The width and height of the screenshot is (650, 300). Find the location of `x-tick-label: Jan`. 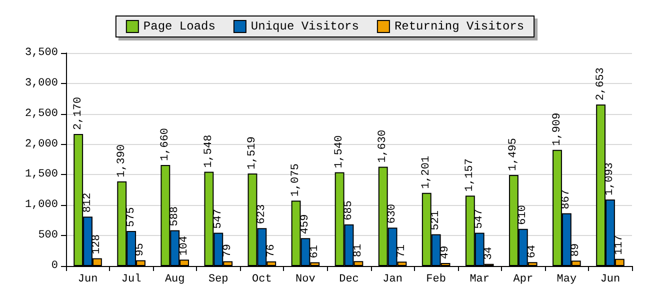

x-tick-label: Jan is located at coordinates (392, 280).